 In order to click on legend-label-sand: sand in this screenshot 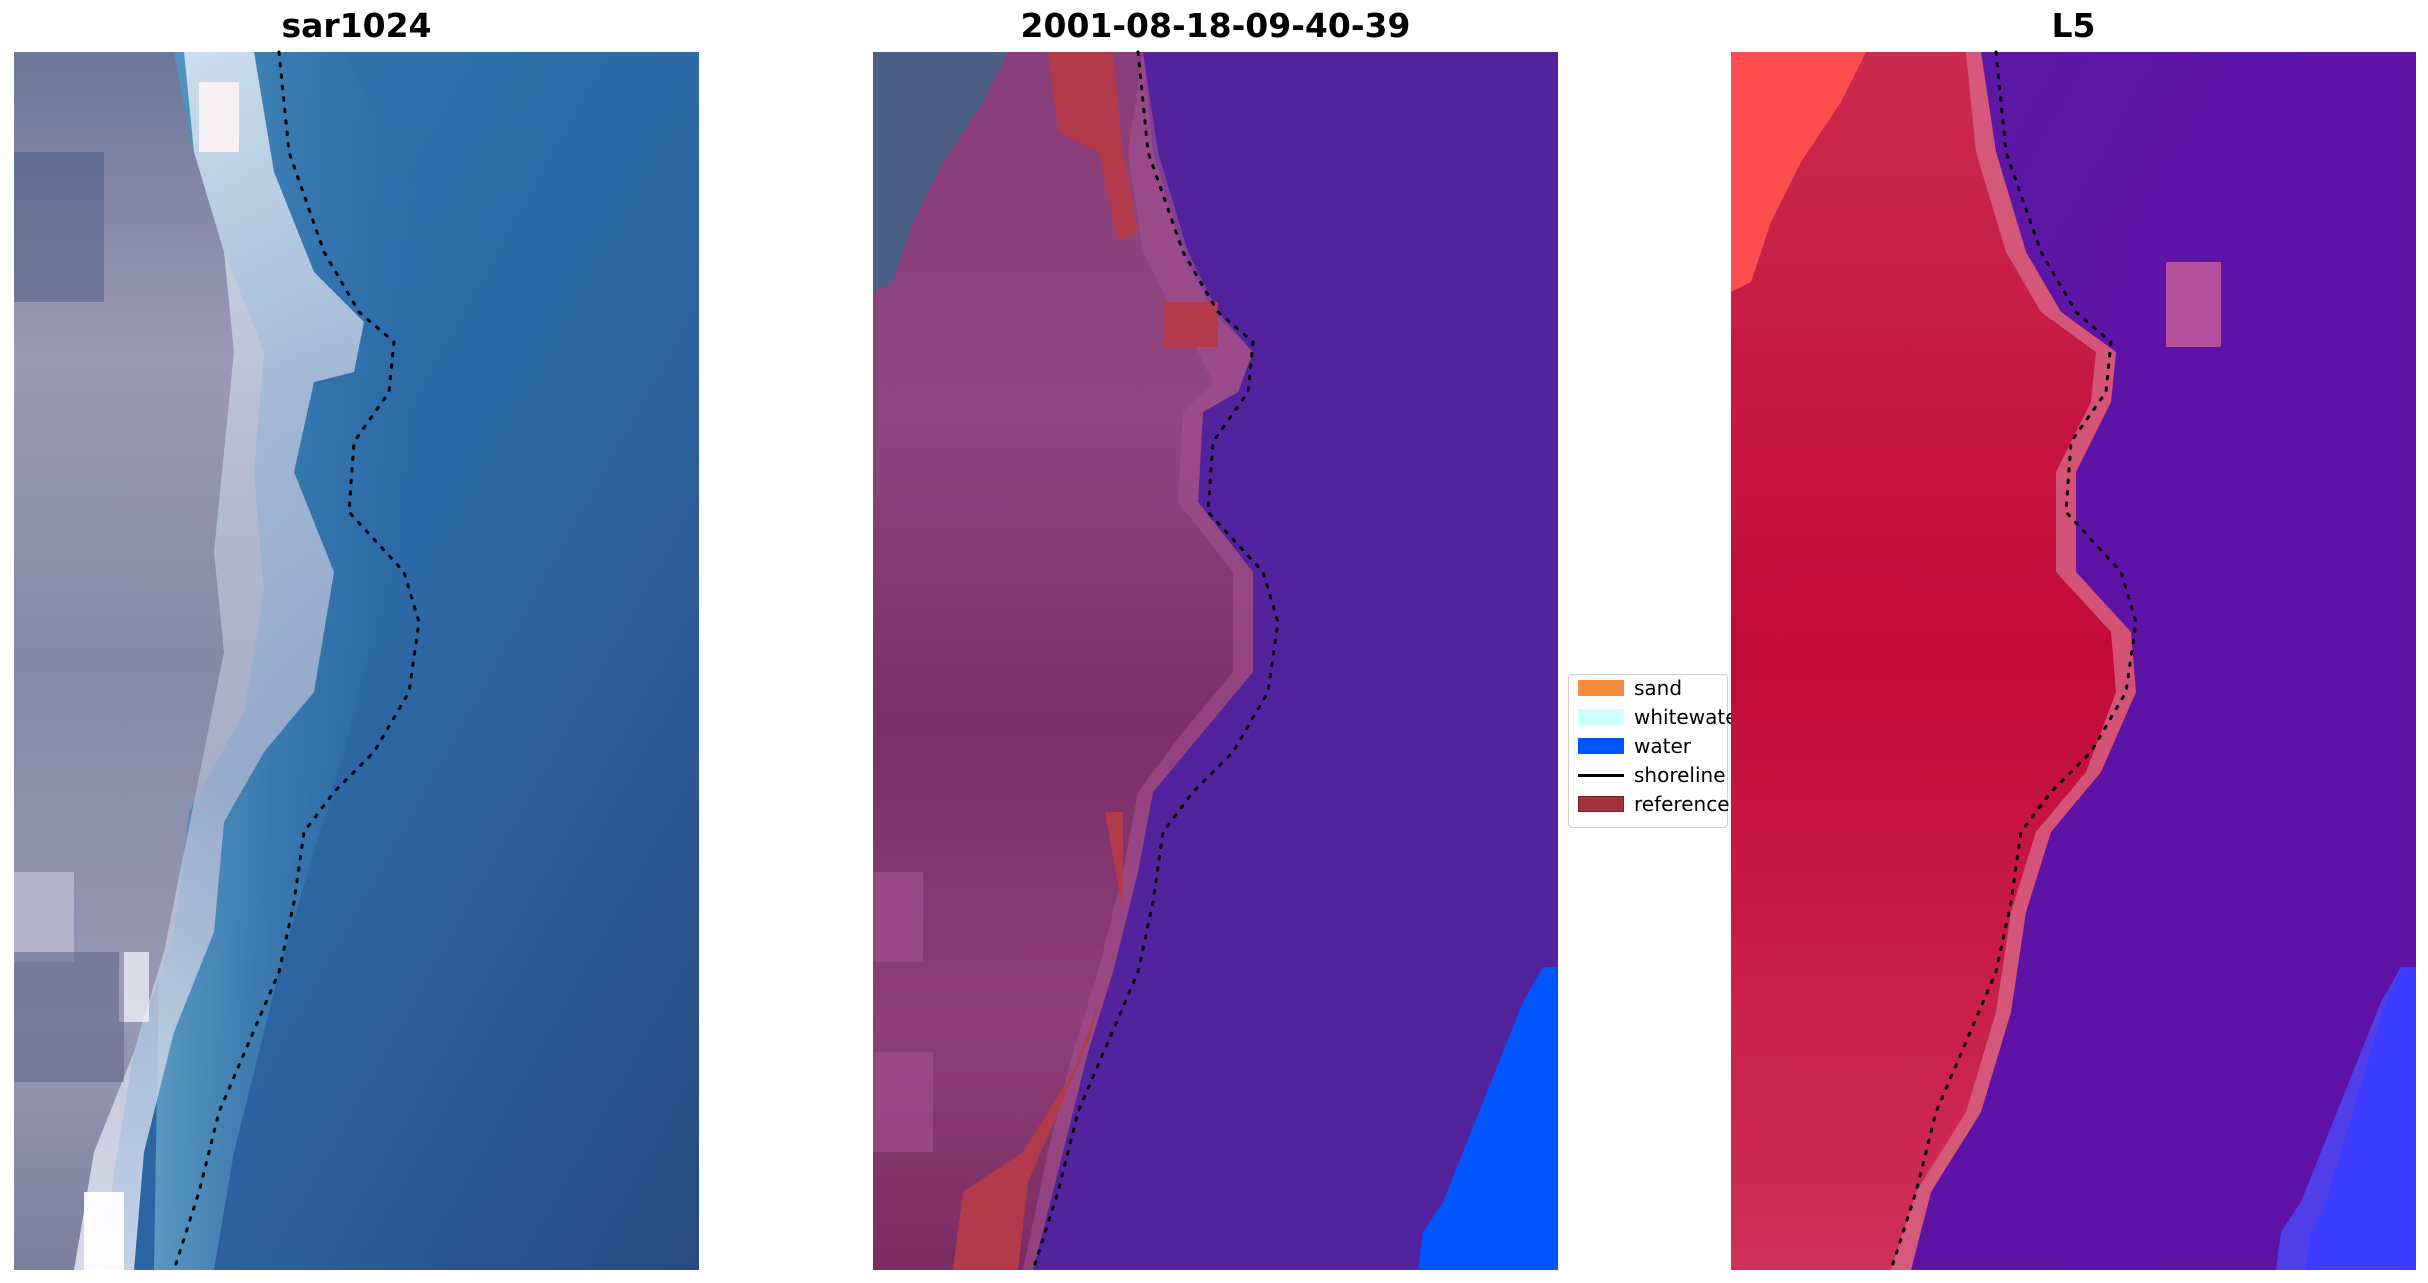, I will do `click(1658, 688)`.